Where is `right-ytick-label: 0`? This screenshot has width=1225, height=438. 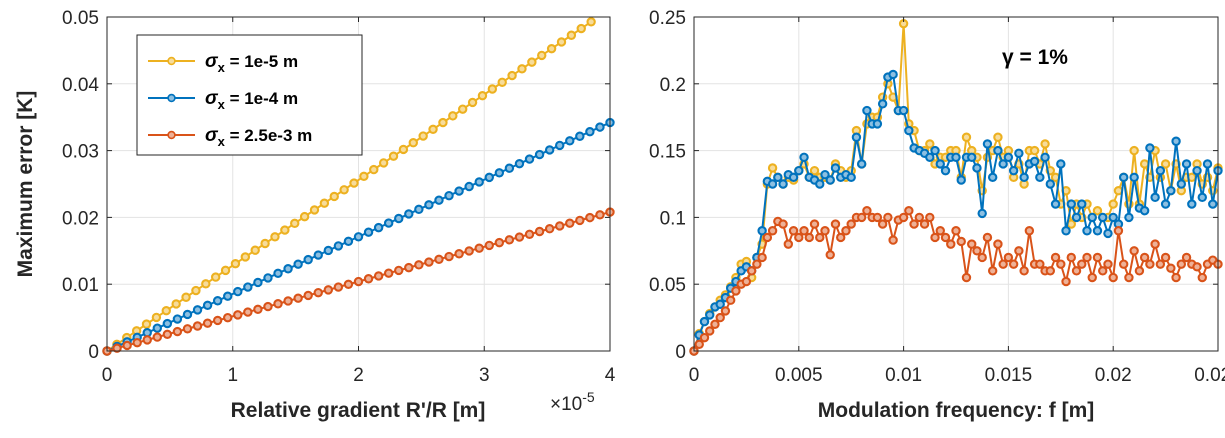 right-ytick-label: 0 is located at coordinates (680, 352).